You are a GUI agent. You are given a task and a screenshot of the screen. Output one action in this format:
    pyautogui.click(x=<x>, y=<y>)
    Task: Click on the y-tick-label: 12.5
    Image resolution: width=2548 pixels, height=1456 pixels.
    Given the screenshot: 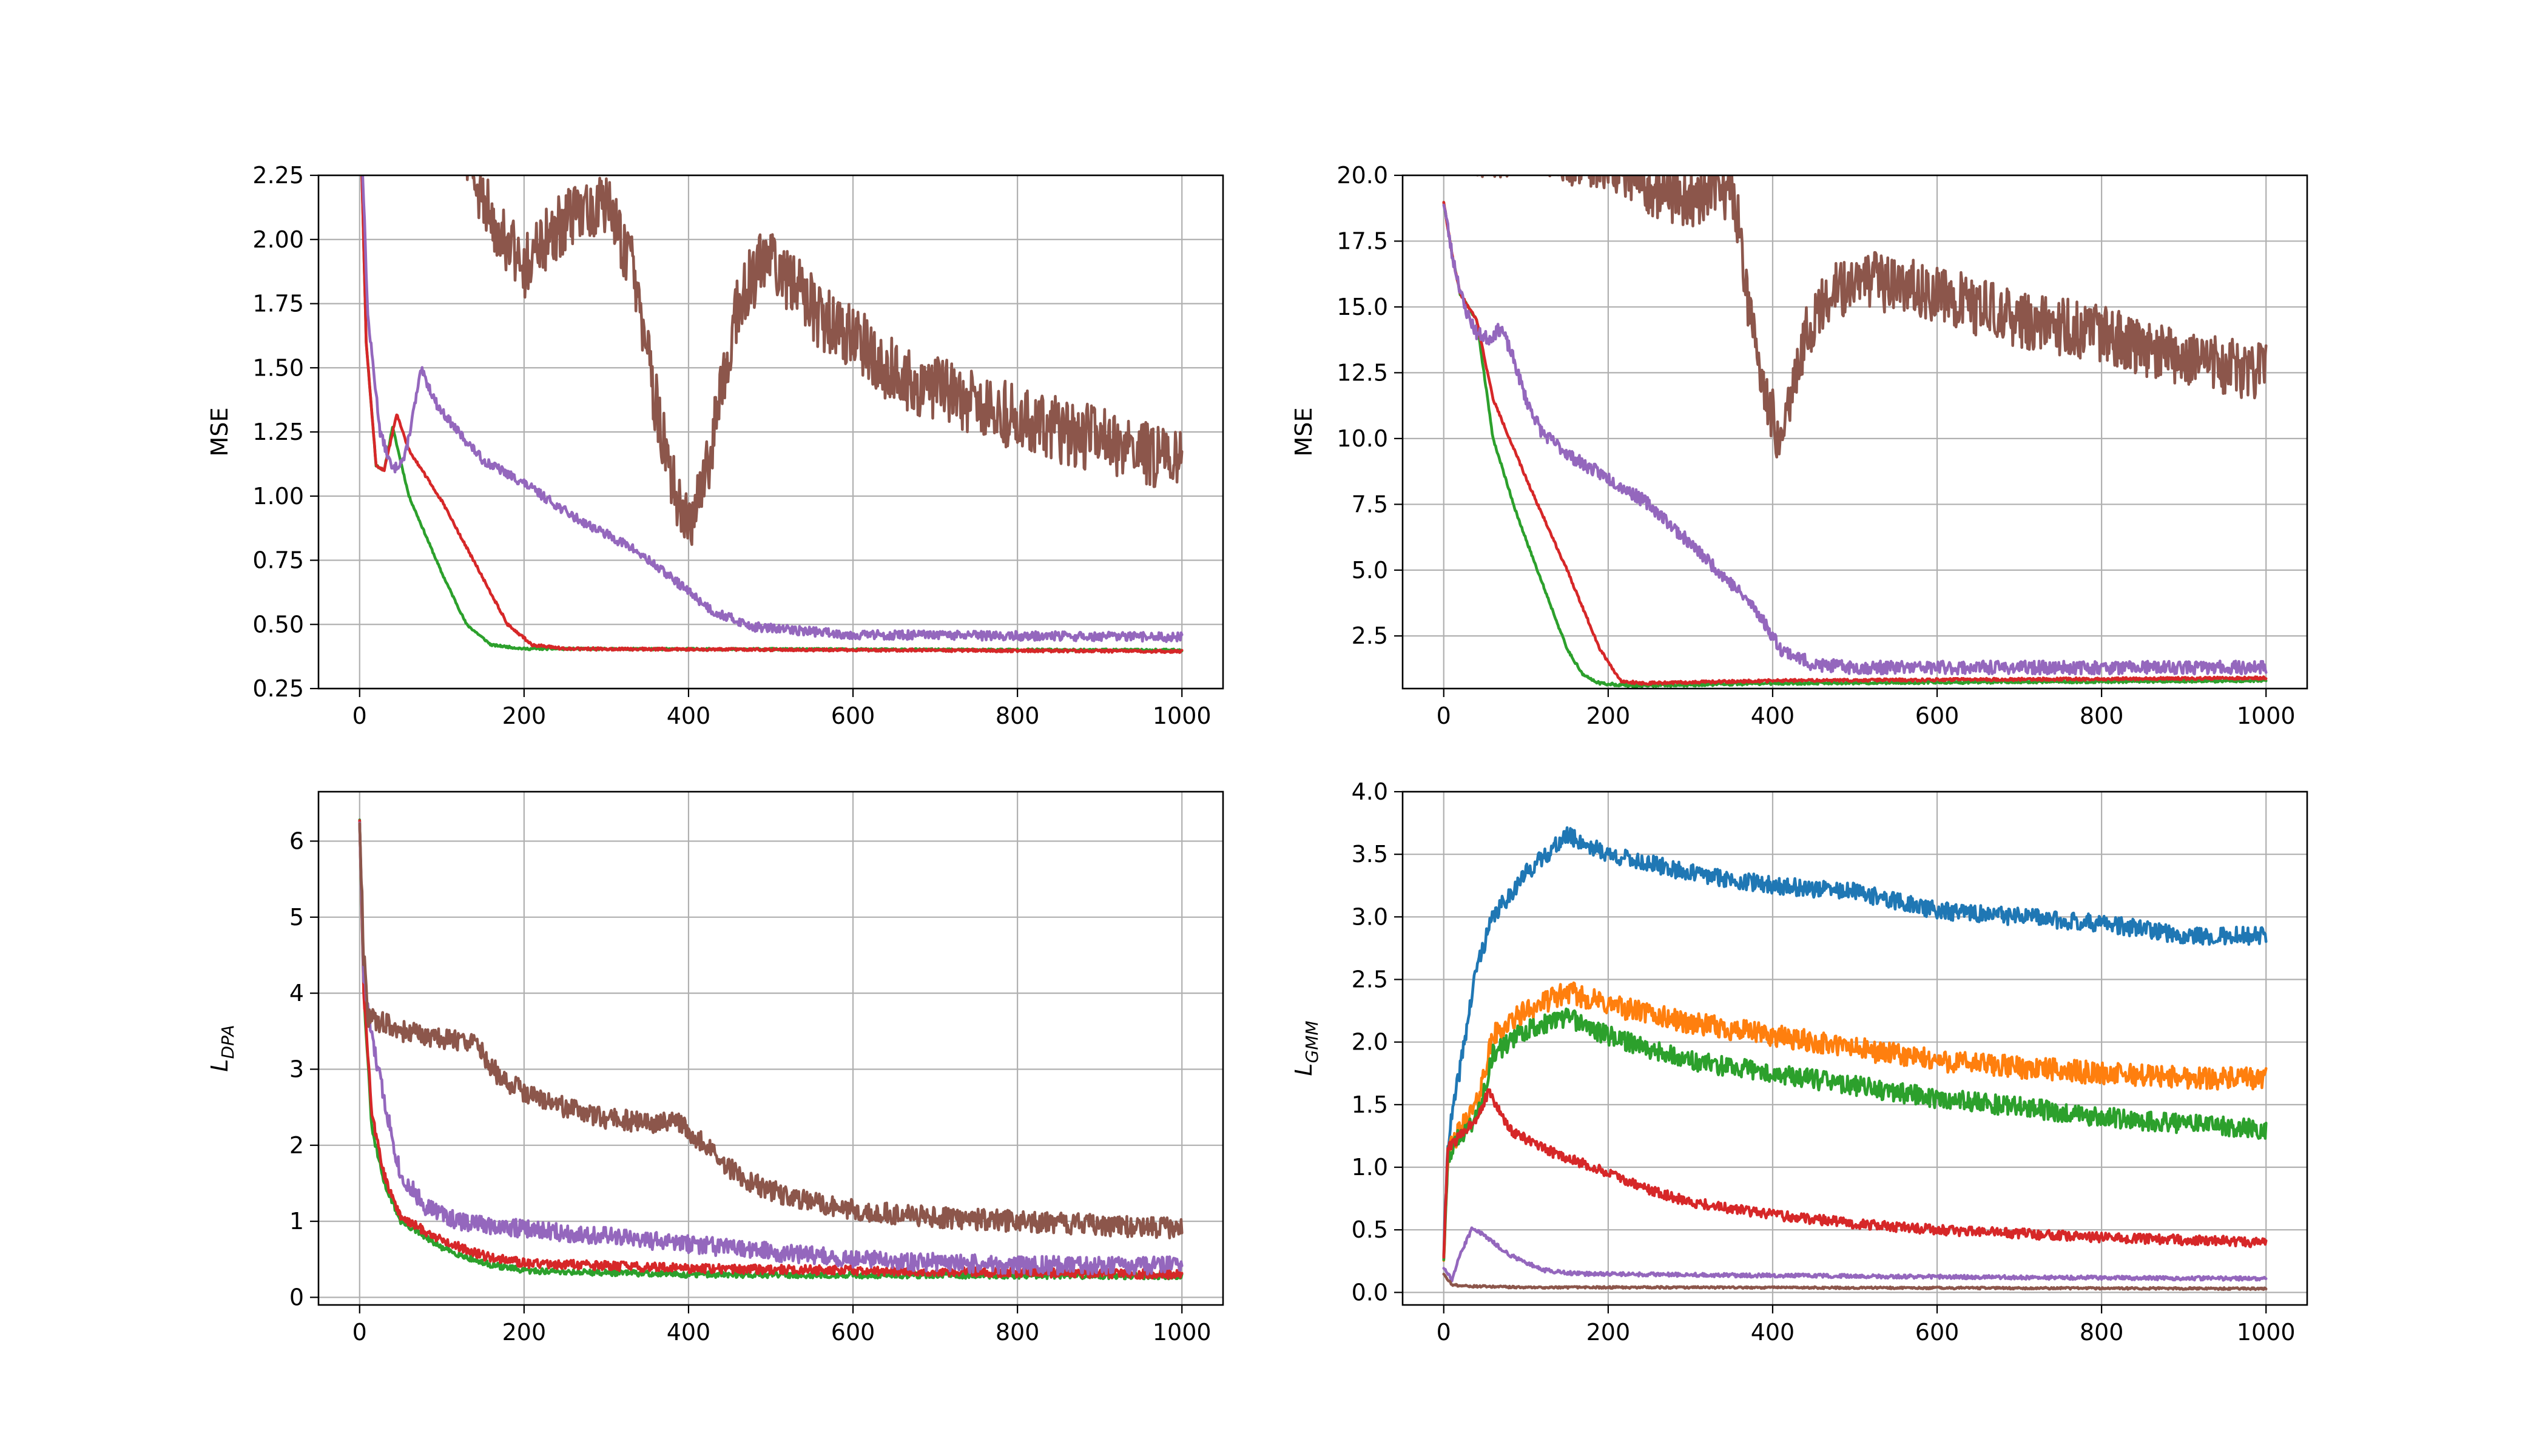 What is the action you would take?
    pyautogui.click(x=1362, y=372)
    